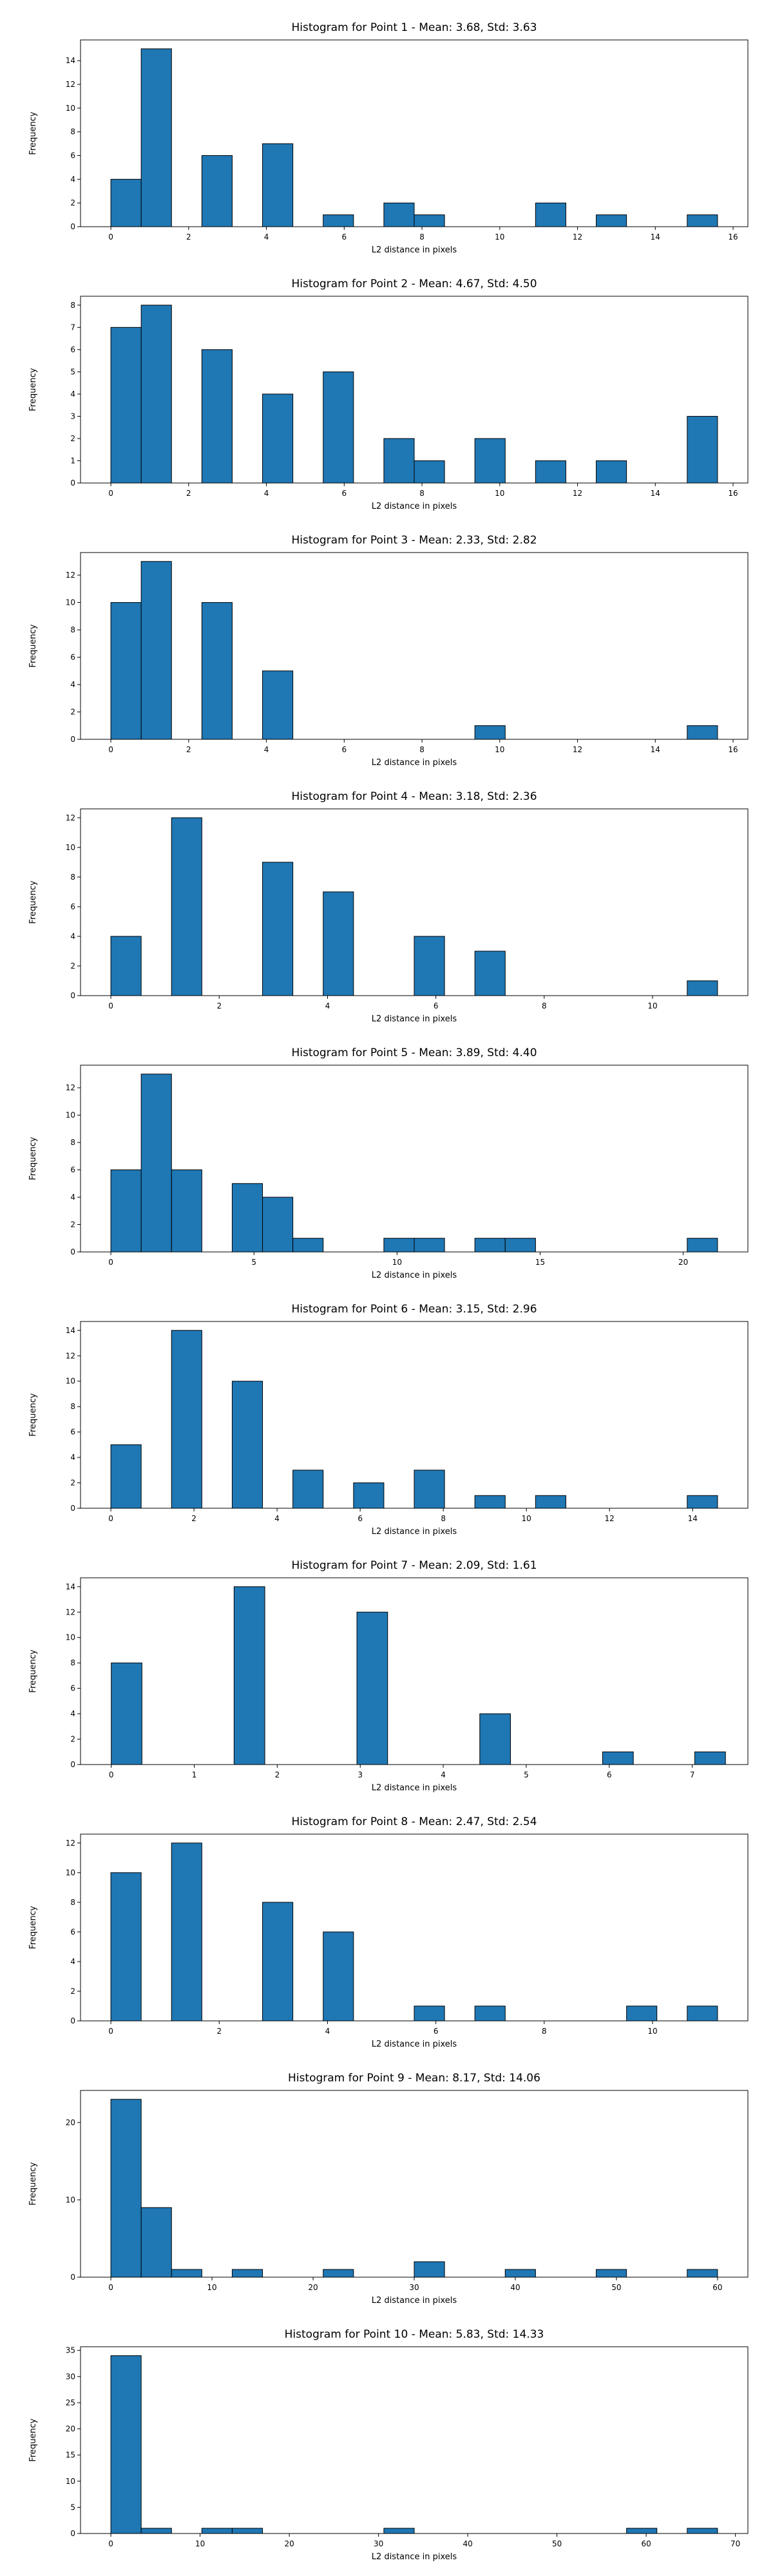 This screenshot has width=773, height=2576. What do you see at coordinates (72, 461) in the screenshot?
I see `y-tick-label: 1` at bounding box center [72, 461].